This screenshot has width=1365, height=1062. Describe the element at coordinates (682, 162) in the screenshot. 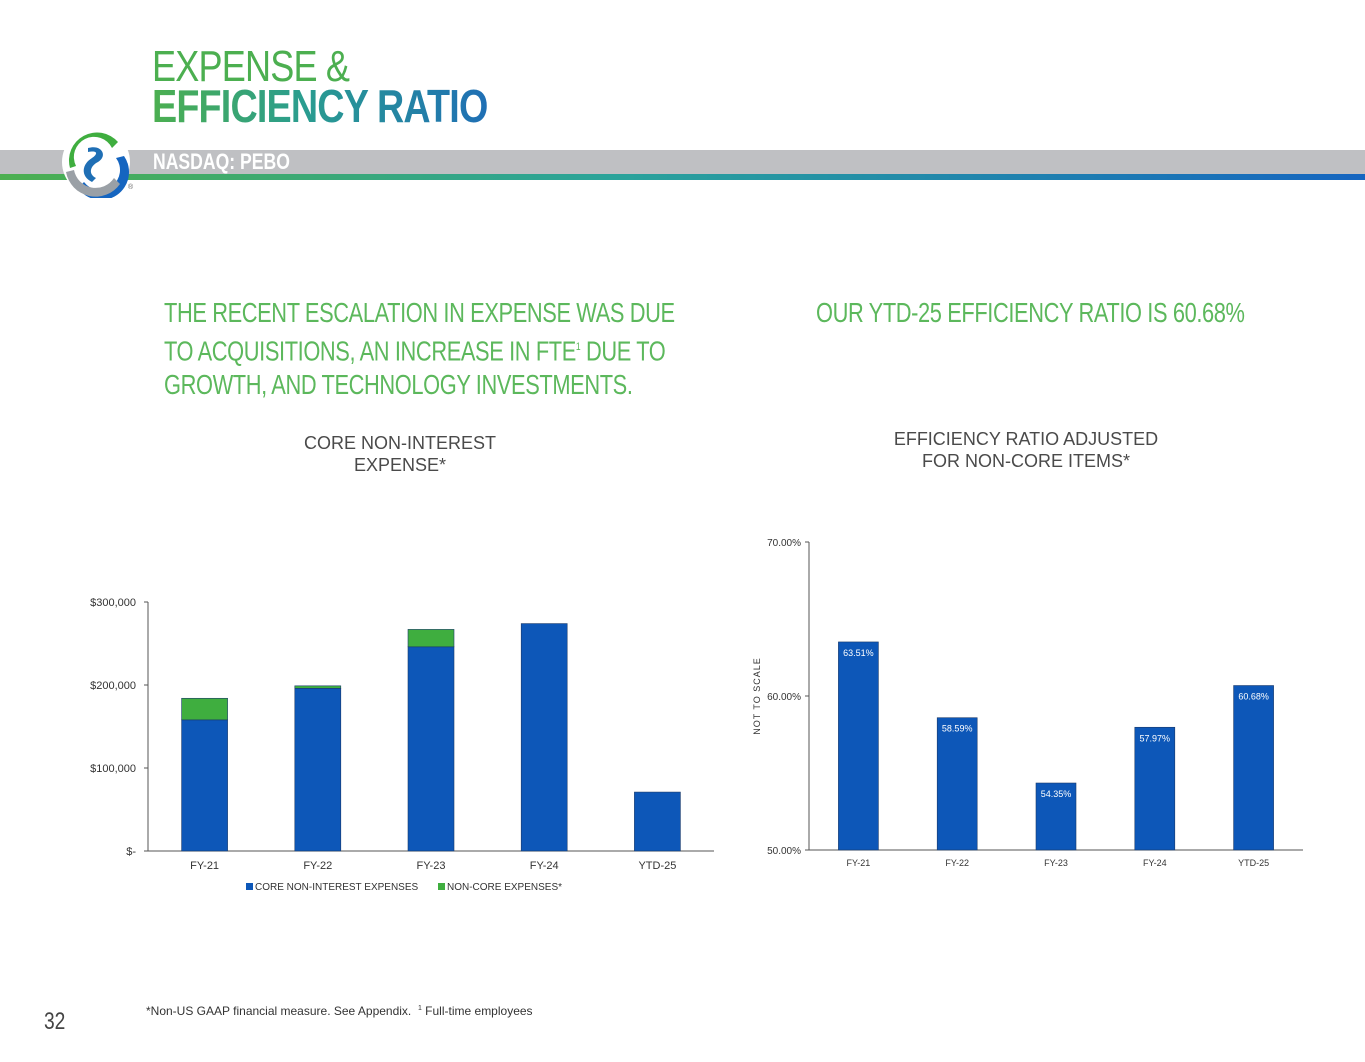

I see `header-band` at that location.